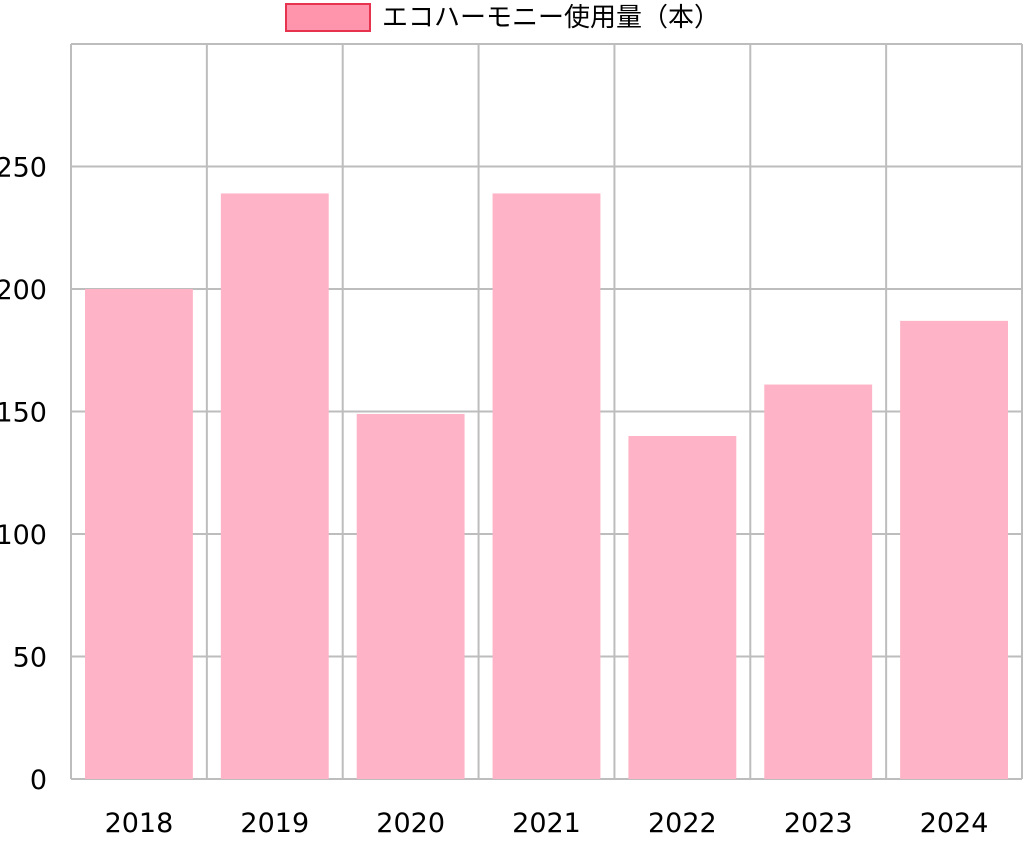 The height and width of the screenshot is (842, 1024). Describe the element at coordinates (328, 17) in the screenshot. I see `legend-swatch` at that location.